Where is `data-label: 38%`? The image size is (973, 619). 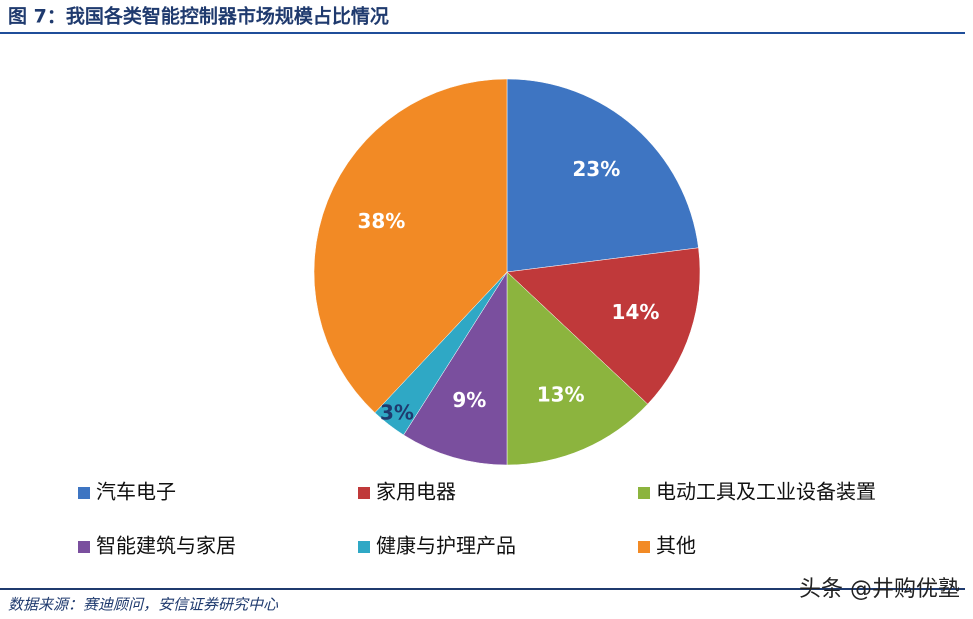
data-label: 38% is located at coordinates (381, 221).